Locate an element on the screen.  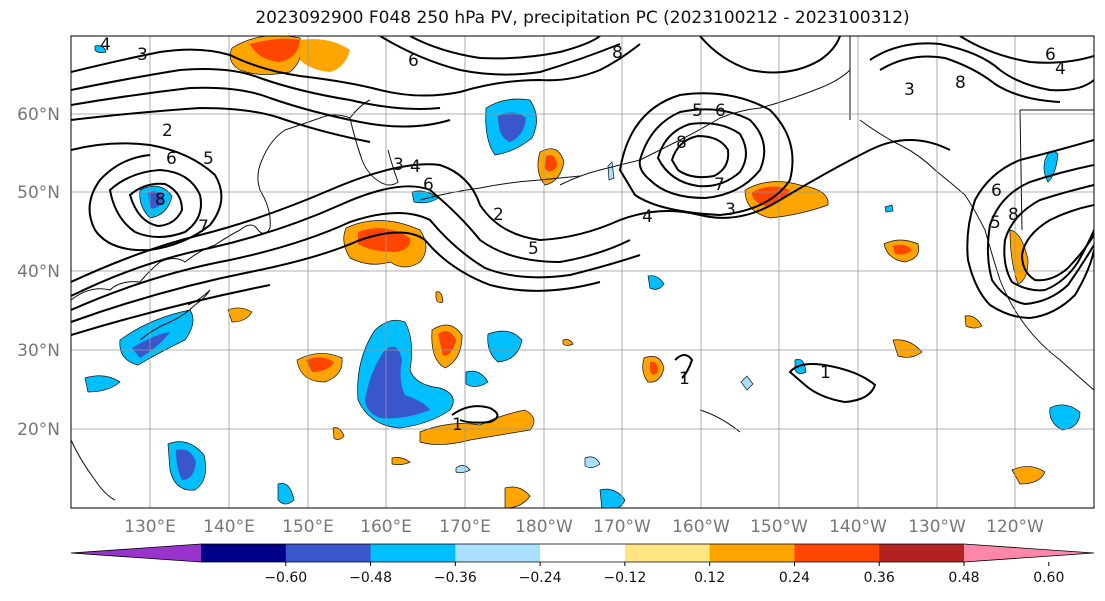
lat-label: 40°N is located at coordinates (38, 272).